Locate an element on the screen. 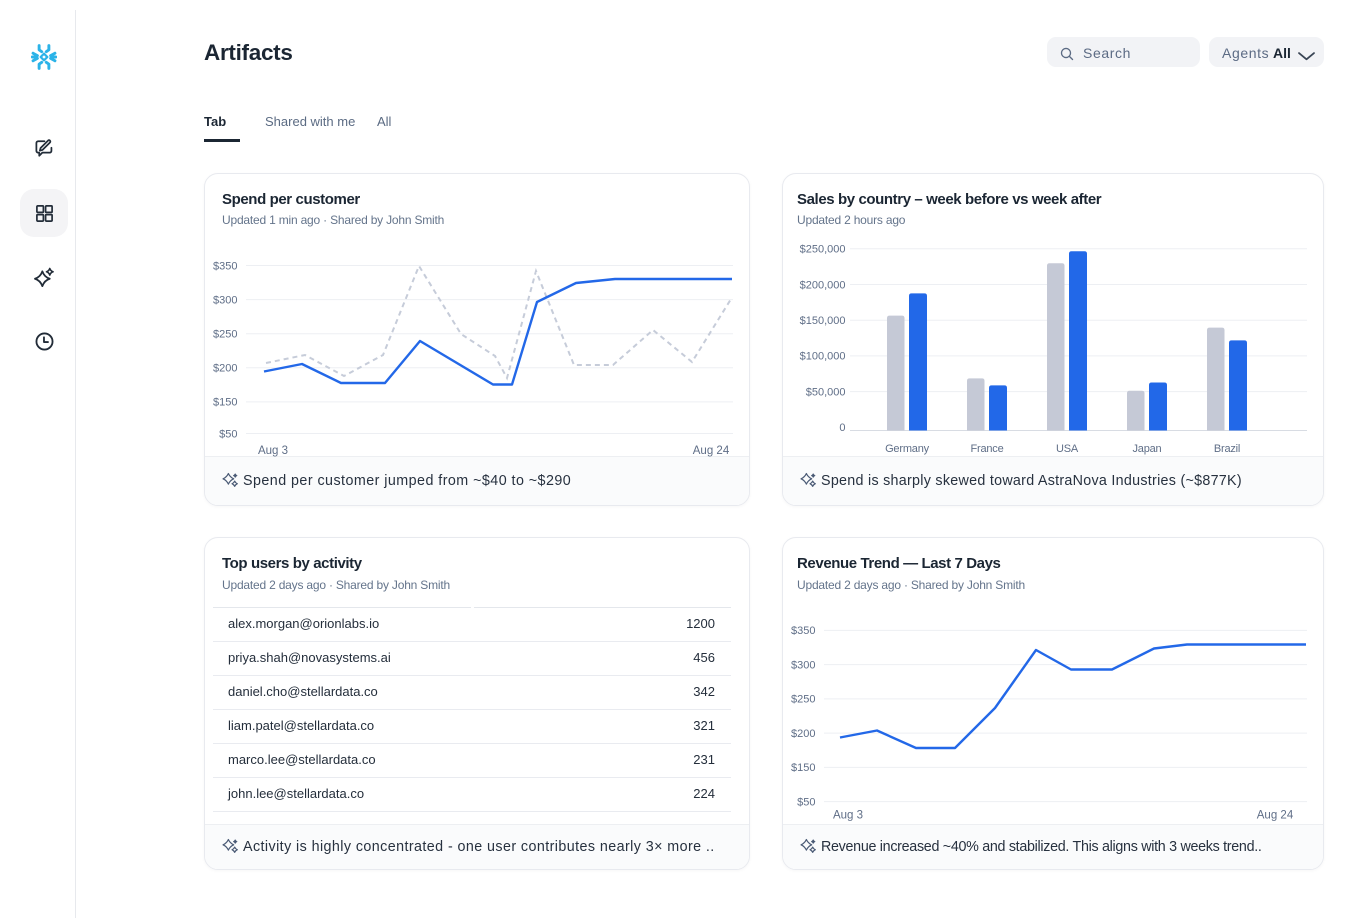 The width and height of the screenshot is (1362, 918). svg-text: 0 is located at coordinates (842, 428).